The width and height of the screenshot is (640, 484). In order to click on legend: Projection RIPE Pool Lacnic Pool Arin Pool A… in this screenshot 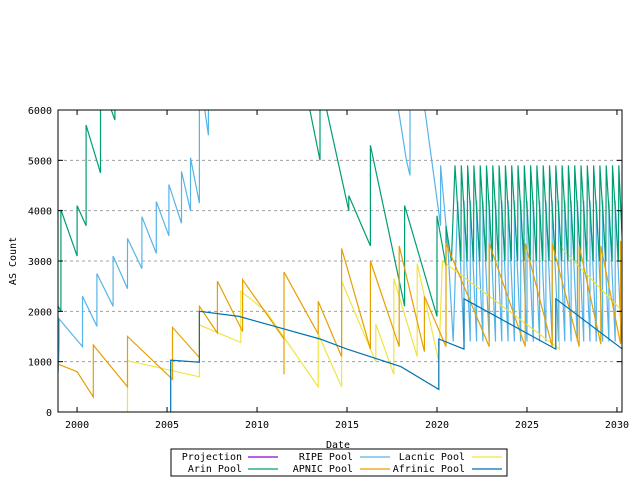, I will do `click(339, 462)`.